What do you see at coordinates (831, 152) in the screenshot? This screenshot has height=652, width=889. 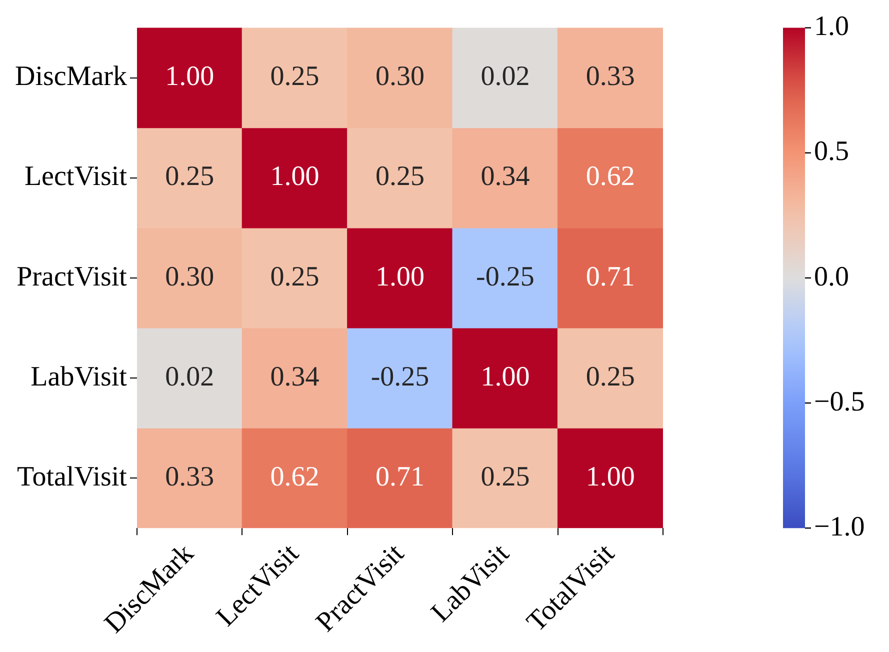 I see `color-bar-label: 0.5` at bounding box center [831, 152].